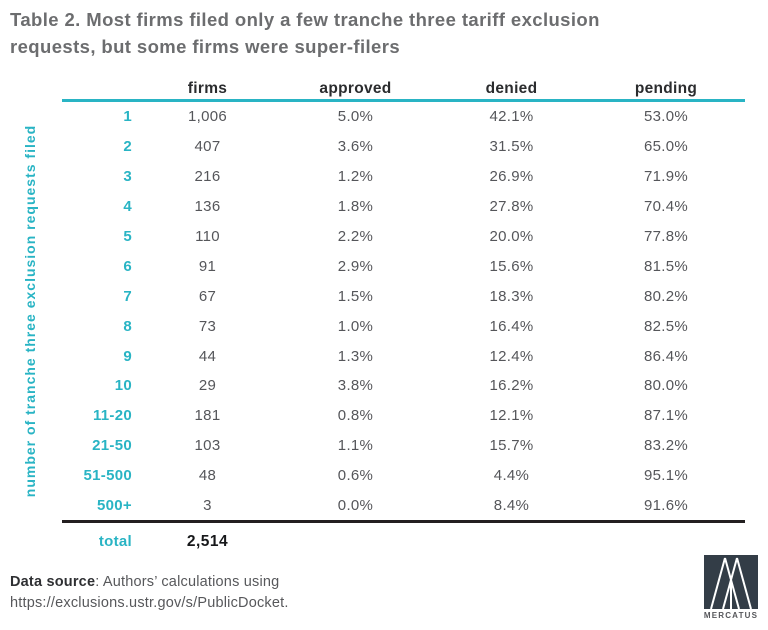 This screenshot has height=630, width=768. Describe the element at coordinates (511, 356) in the screenshot. I see `denied-value: 12.4%` at that location.